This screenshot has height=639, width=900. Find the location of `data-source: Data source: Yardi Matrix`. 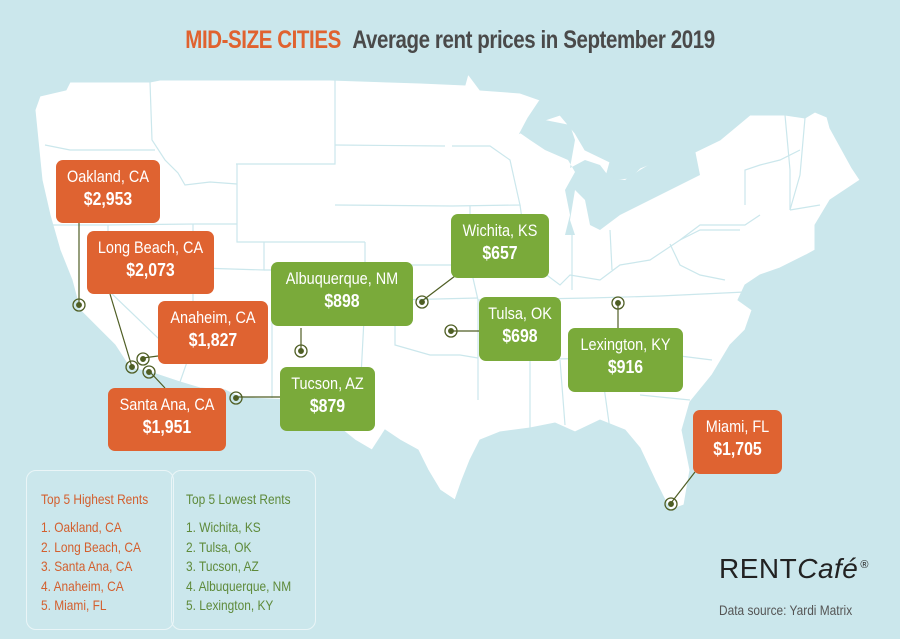

data-source: Data source: Yardi Matrix is located at coordinates (786, 610).